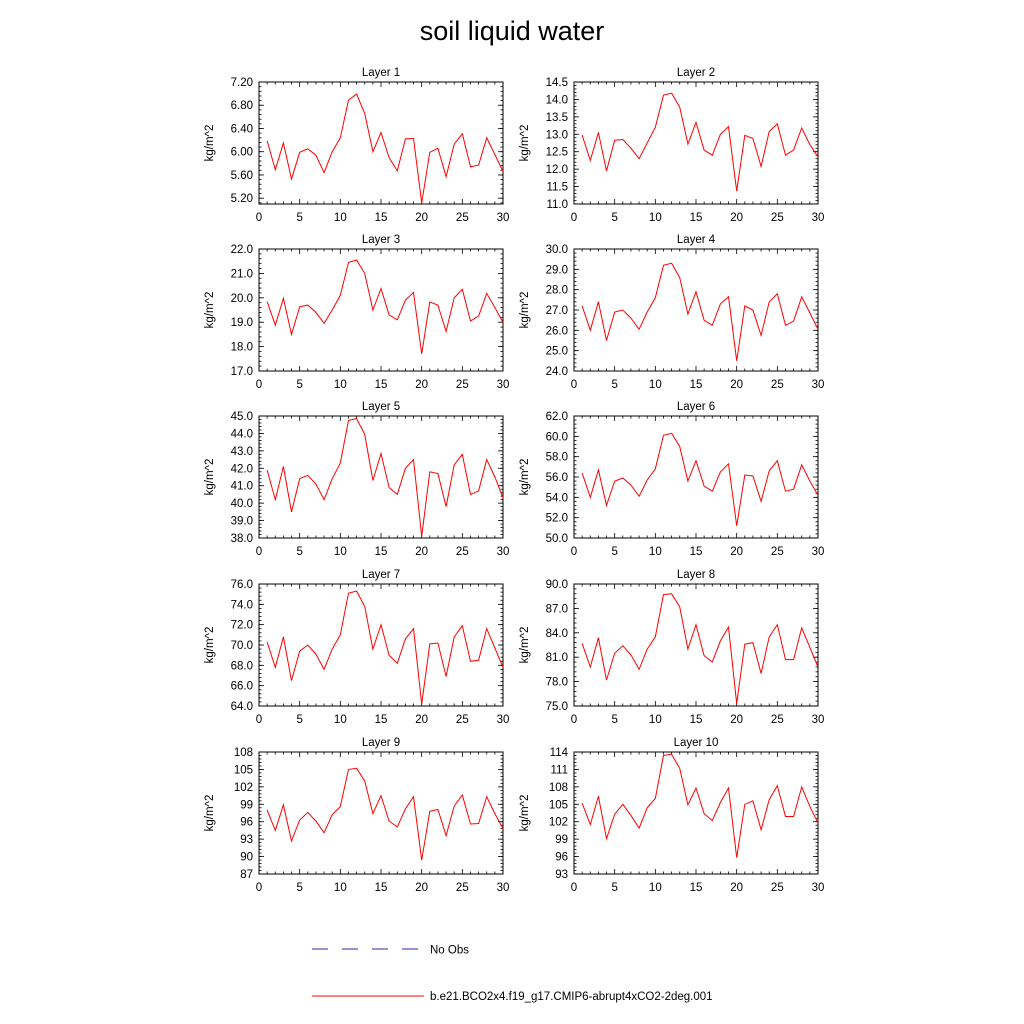 The width and height of the screenshot is (1024, 1024). Describe the element at coordinates (242, 199) in the screenshot. I see `y-tick-label: 5.20` at that location.